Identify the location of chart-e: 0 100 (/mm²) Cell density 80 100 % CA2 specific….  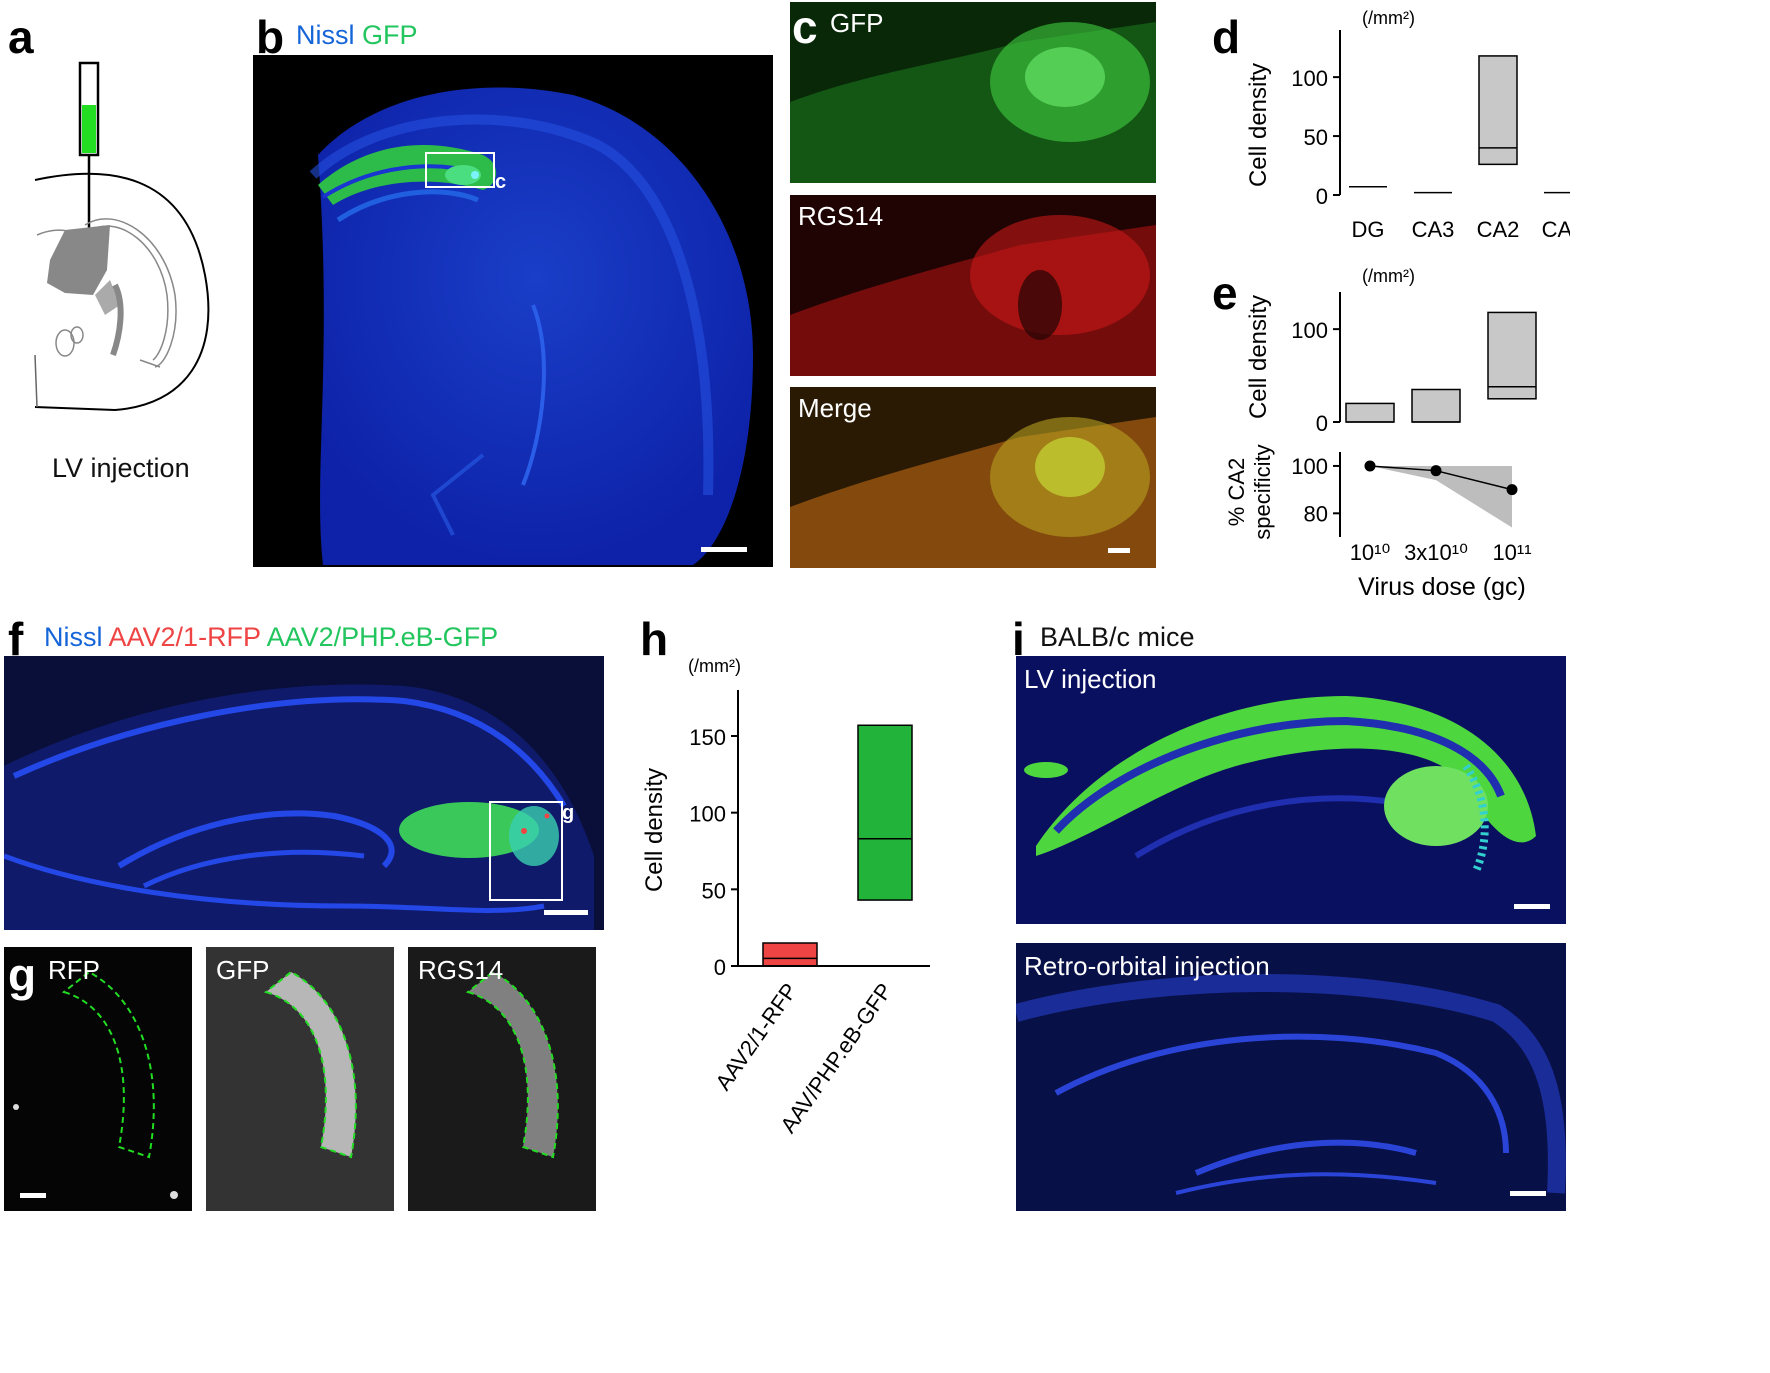
(1380, 433).